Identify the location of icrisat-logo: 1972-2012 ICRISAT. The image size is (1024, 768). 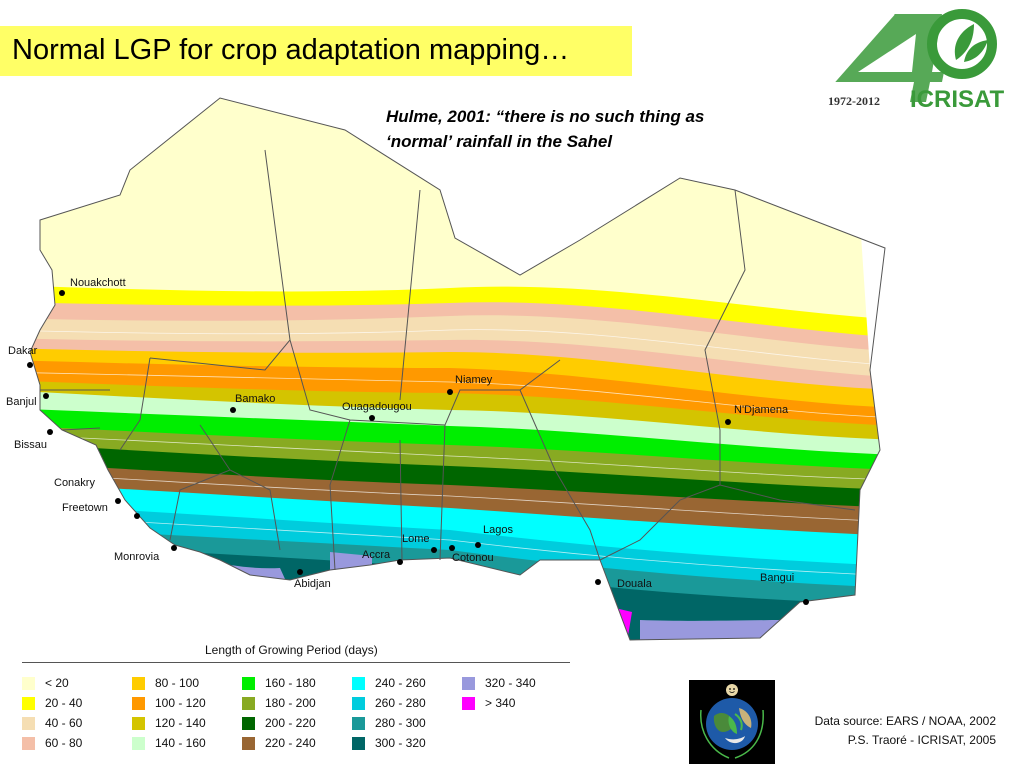
(916, 60).